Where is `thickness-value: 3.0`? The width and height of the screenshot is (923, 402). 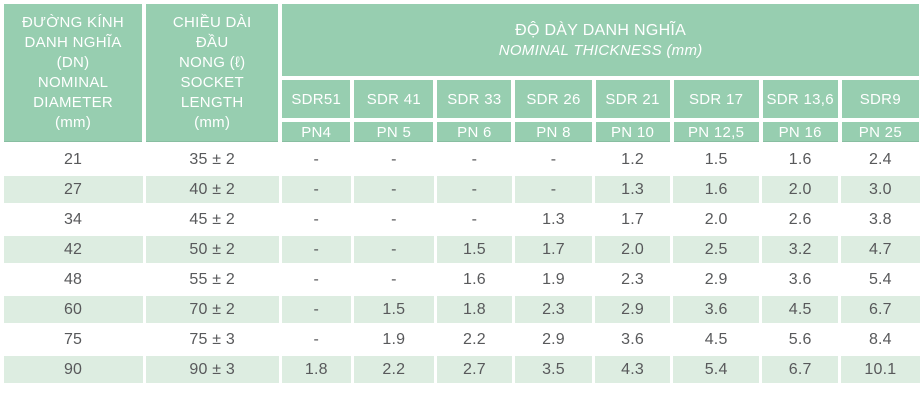 thickness-value: 3.0 is located at coordinates (880, 189).